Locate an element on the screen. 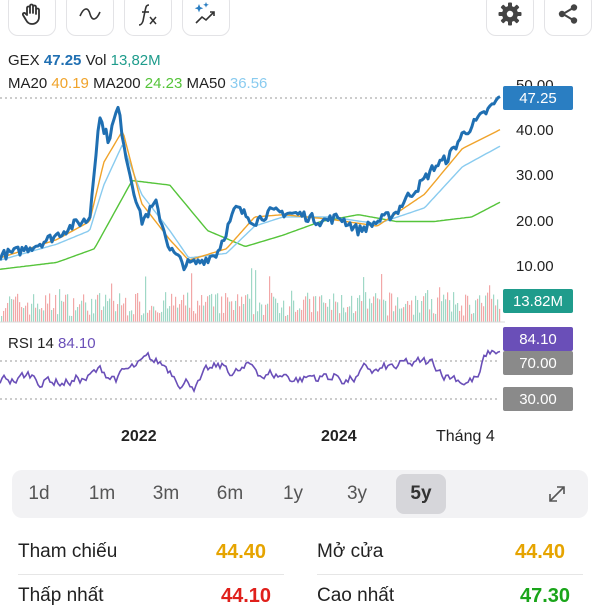  line-tool-button is located at coordinates (90, 18).